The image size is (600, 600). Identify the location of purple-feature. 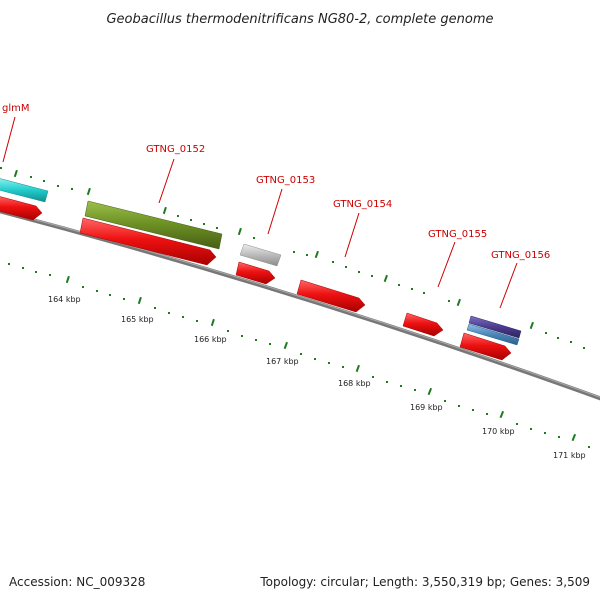
(495, 327).